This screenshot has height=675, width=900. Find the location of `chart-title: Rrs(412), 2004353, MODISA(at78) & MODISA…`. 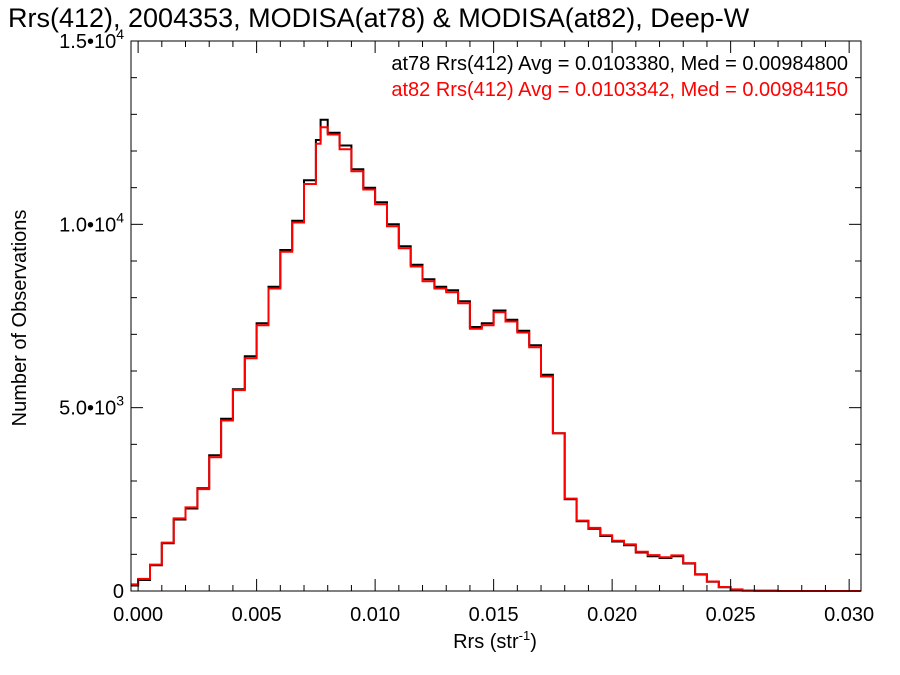

chart-title: Rrs(412), 2004353, MODISA(at78) & MODISA… is located at coordinates (379, 18).